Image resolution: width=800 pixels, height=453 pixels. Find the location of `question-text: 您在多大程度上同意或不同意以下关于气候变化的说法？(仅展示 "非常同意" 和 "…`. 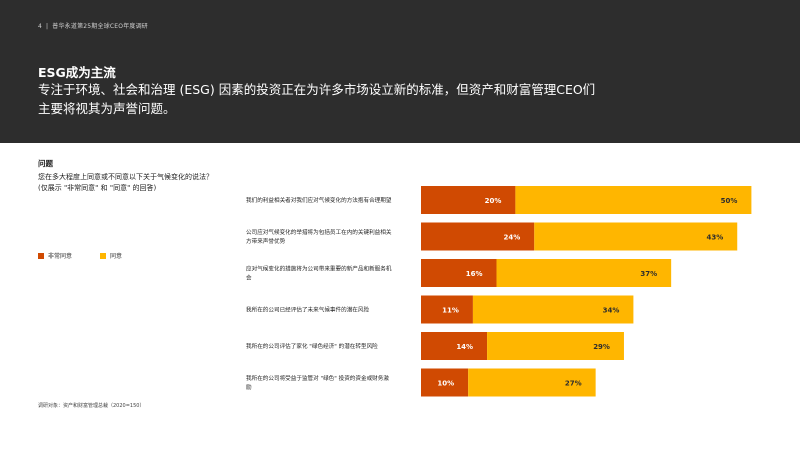

question-text: 您在多大程度上同意或不同意以下关于气候变化的说法？(仅展示 "非常同意" 和 "… is located at coordinates (125, 182).